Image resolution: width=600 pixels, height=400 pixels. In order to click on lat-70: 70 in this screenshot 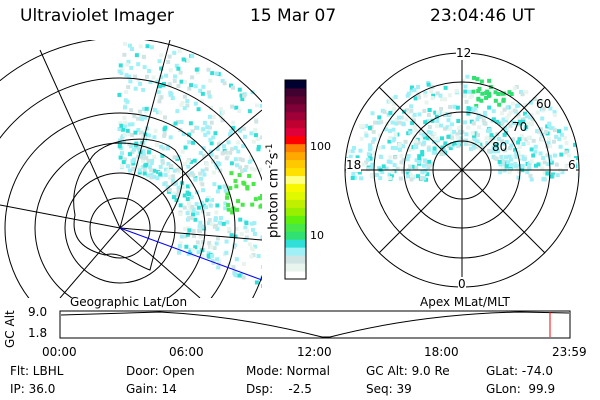, I will do `click(520, 127)`.